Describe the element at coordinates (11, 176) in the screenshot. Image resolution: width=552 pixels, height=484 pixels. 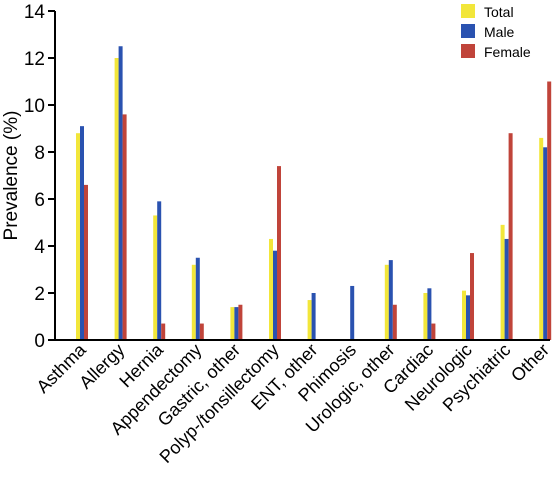
I see `y-axis-label: Prevalence (%)` at that location.